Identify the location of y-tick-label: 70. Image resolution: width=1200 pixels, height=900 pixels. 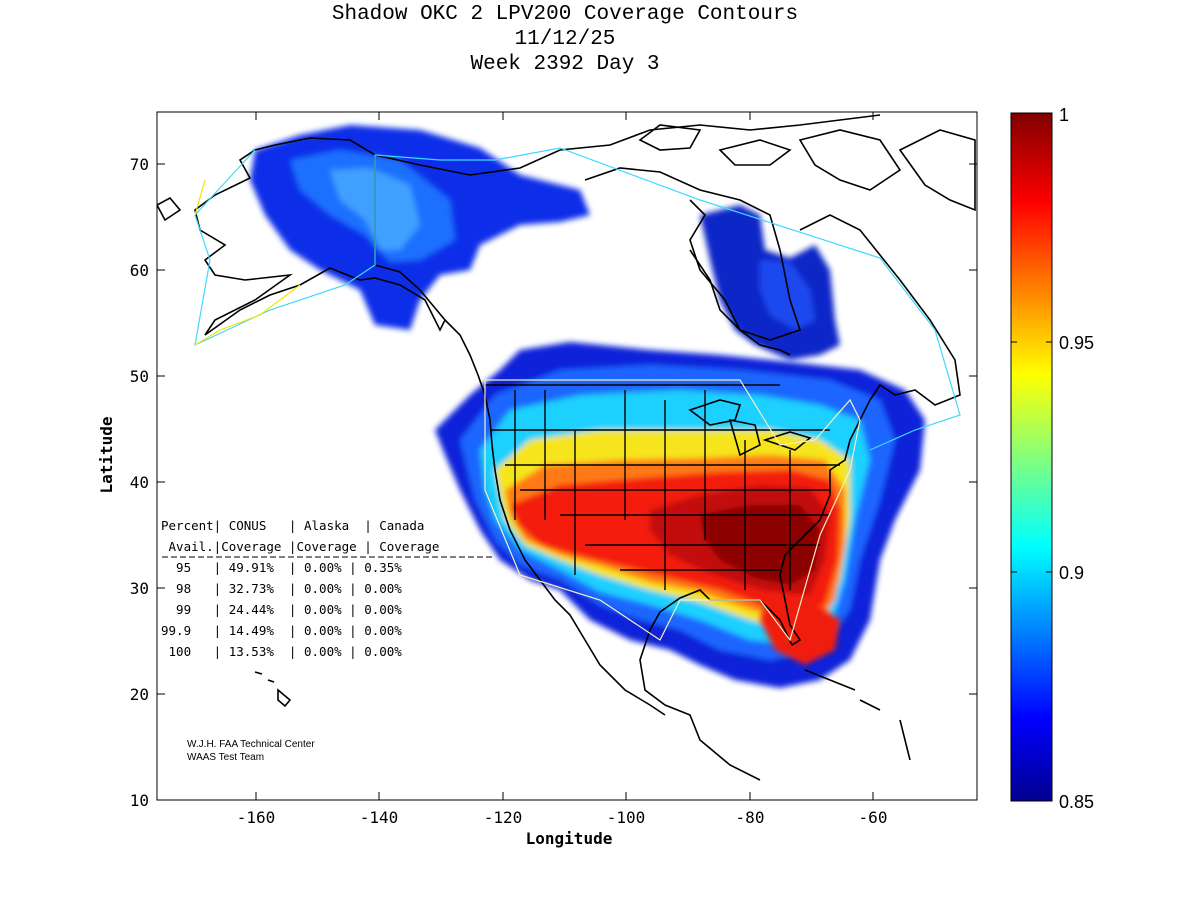
(139, 164).